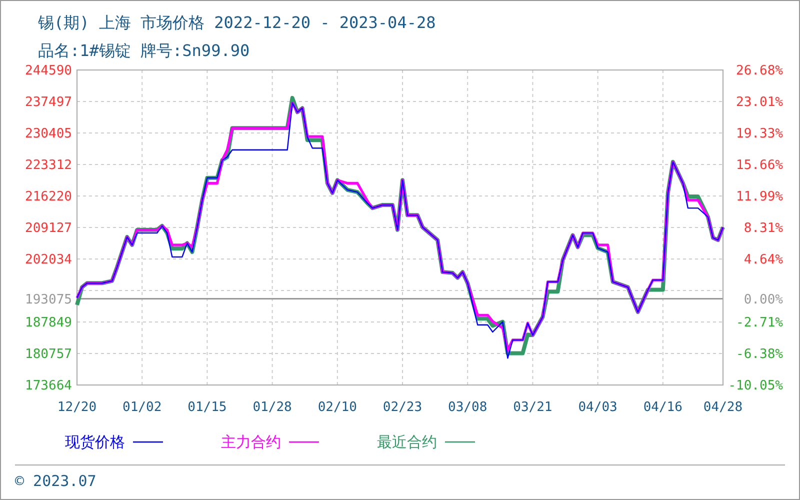 This screenshot has width=800, height=500. I want to click on y-tick-label: 173664, so click(48, 386).